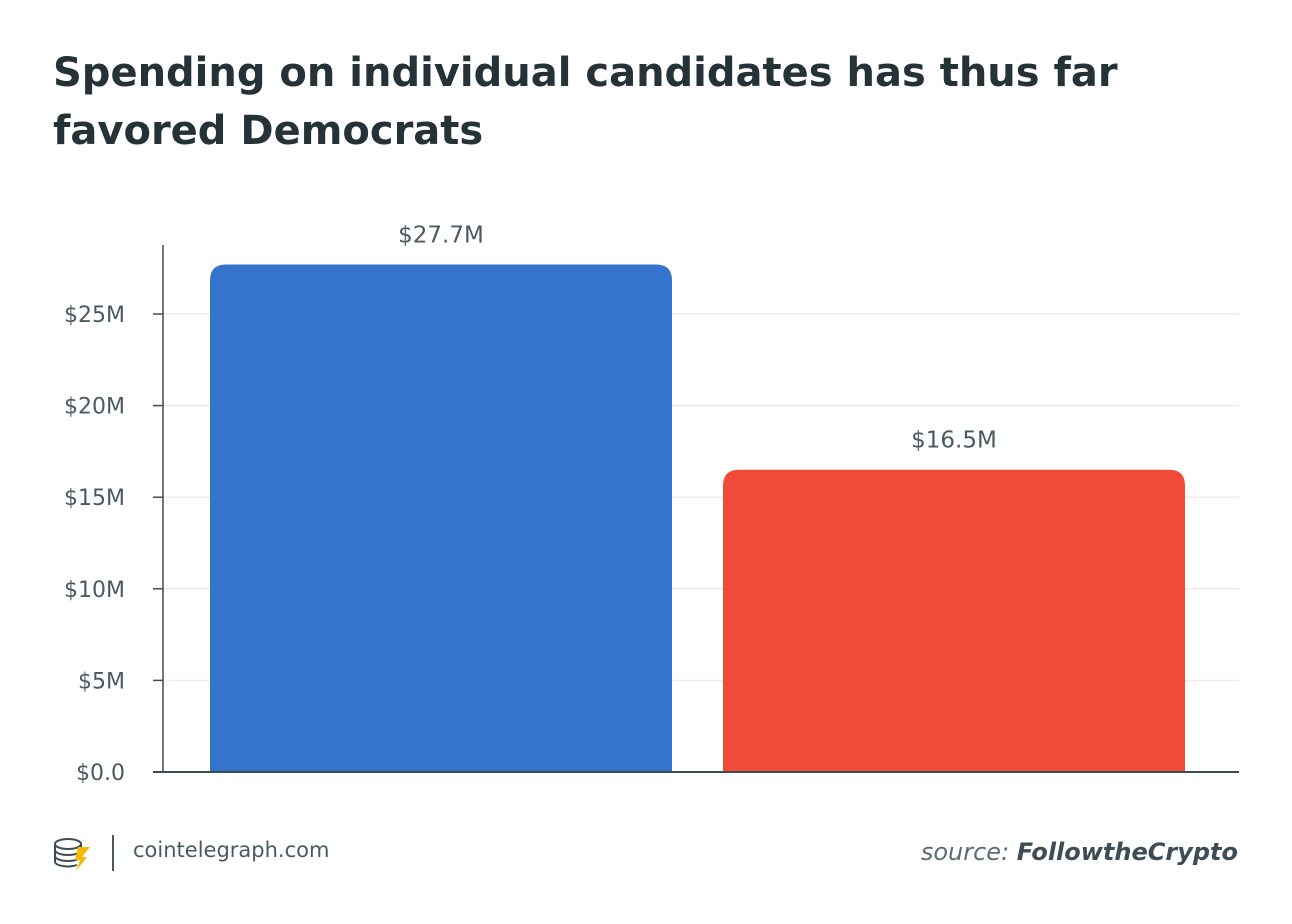  I want to click on site-link: cointelegraph.com, so click(231, 850).